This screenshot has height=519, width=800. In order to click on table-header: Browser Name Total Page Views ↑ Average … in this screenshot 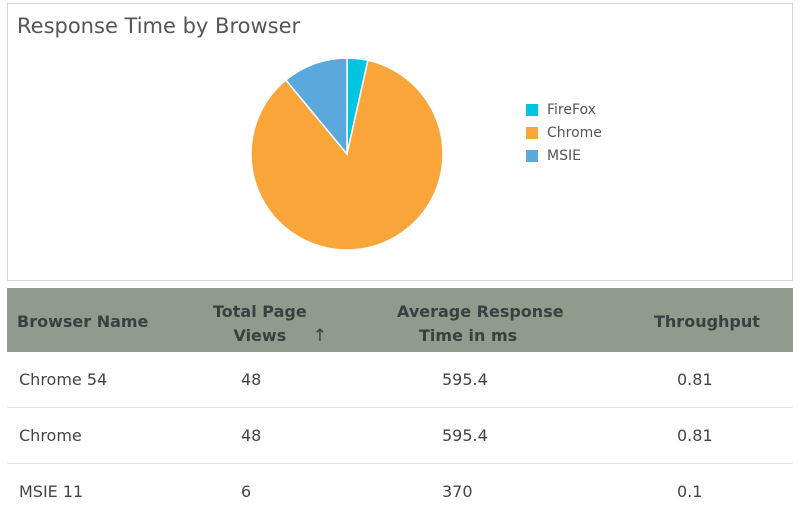, I will do `click(400, 320)`.